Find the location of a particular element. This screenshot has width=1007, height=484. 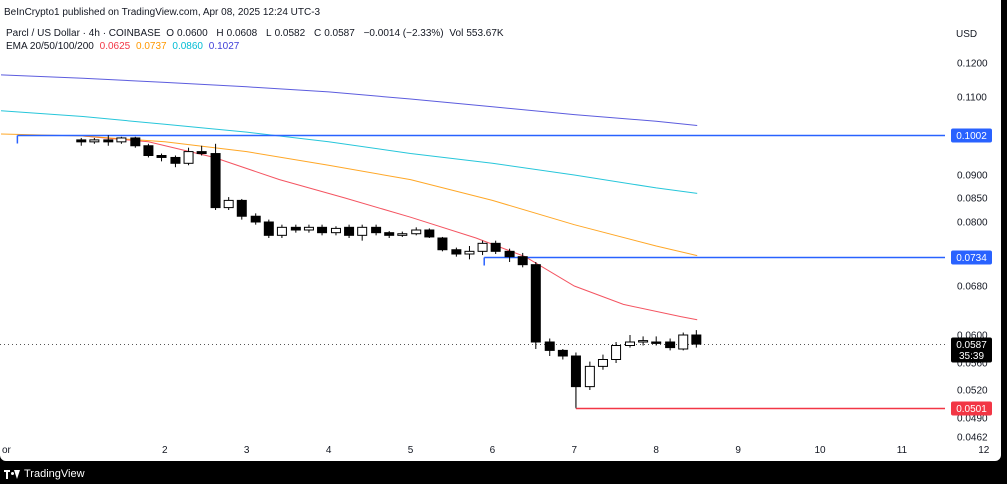

x-tick-label: 5 is located at coordinates (411, 450).